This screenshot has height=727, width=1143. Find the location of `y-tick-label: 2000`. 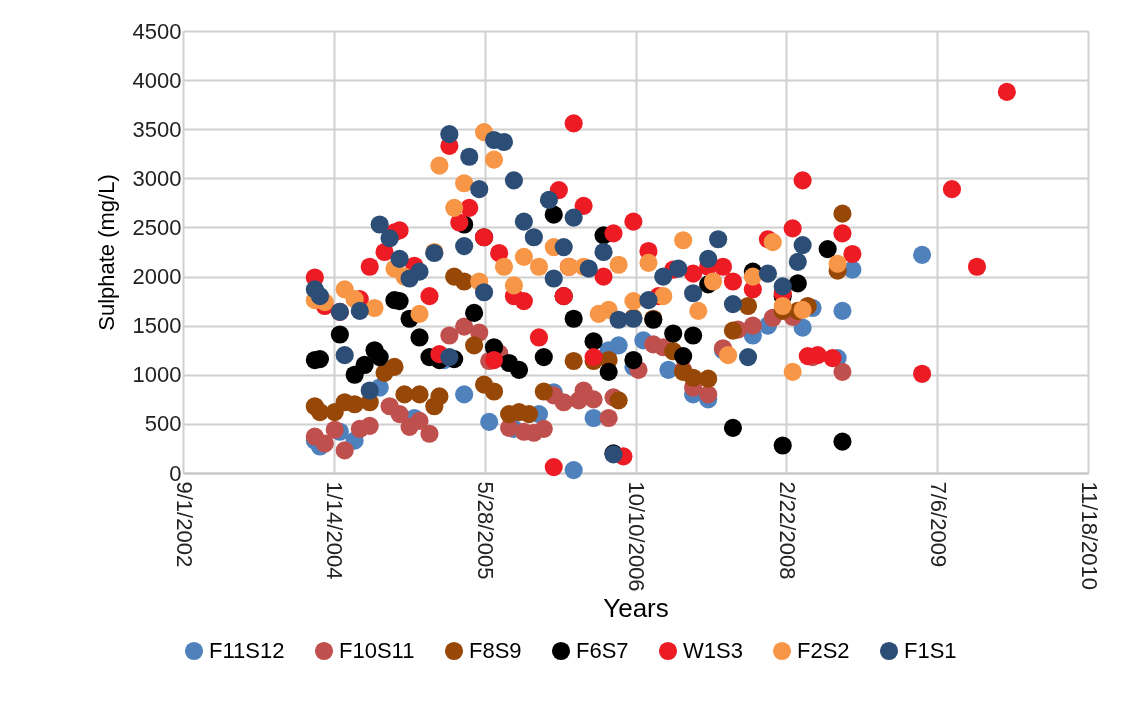

y-tick-label: 2000 is located at coordinates (157, 277).